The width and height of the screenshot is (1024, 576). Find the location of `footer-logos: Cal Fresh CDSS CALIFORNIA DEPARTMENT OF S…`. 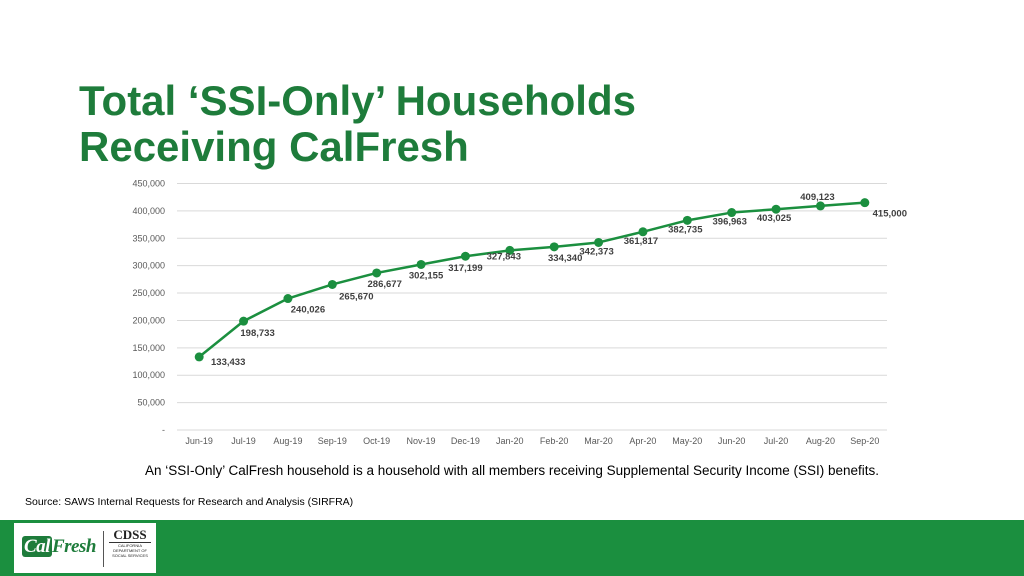

footer-logos: Cal Fresh CDSS CALIFORNIA DEPARTMENT OF S… is located at coordinates (85, 548).